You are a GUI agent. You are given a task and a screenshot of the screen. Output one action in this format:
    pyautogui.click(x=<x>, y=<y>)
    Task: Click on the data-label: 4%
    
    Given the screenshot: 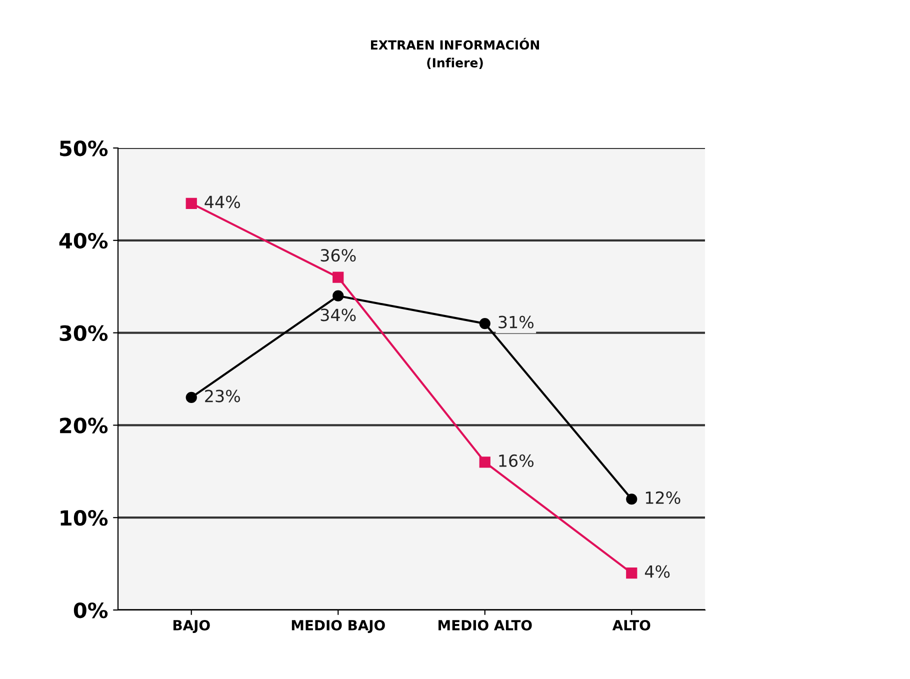 What is the action you would take?
    pyautogui.click(x=657, y=571)
    